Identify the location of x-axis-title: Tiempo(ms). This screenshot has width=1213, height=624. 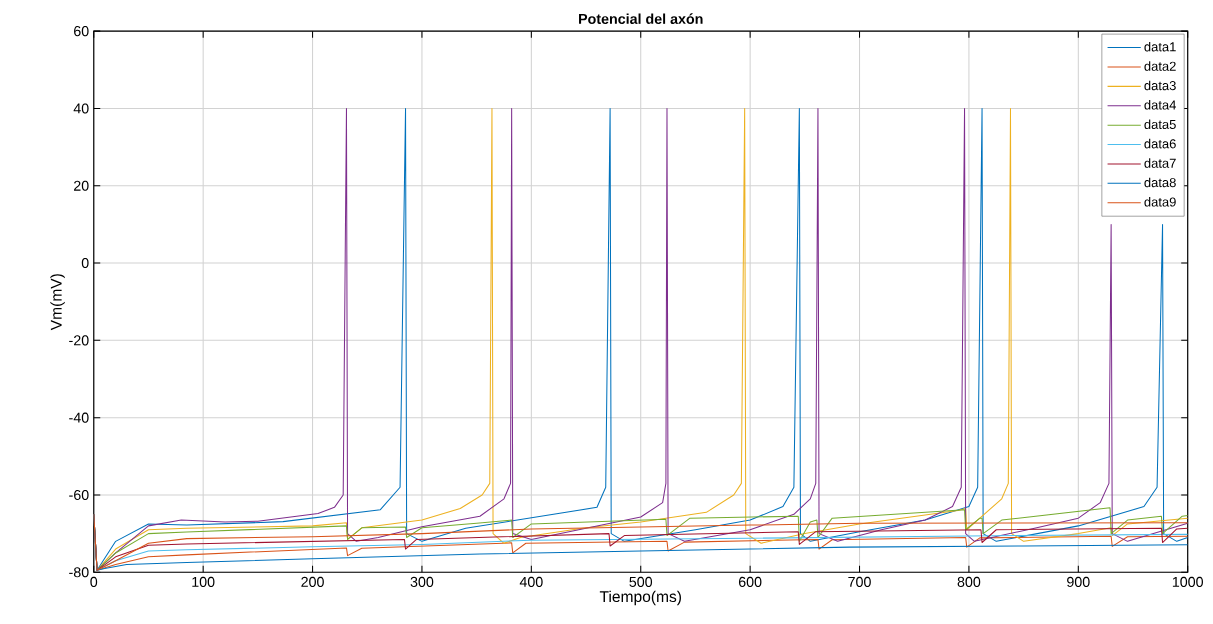
(640, 598).